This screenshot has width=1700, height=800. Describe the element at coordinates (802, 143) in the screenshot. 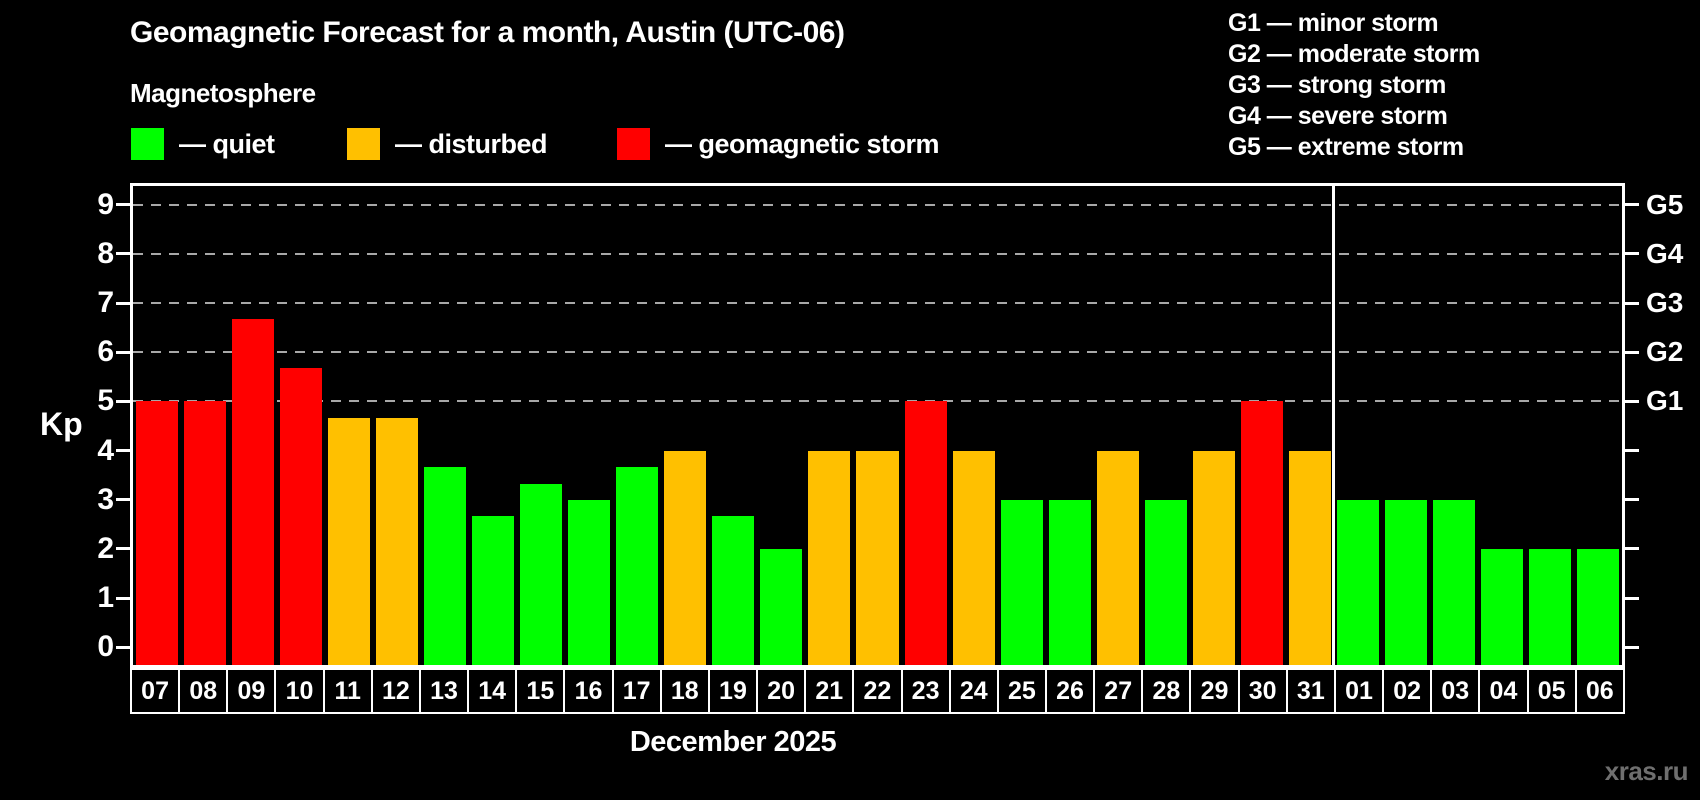

I see `storm-label: — geomagnetic storm` at that location.